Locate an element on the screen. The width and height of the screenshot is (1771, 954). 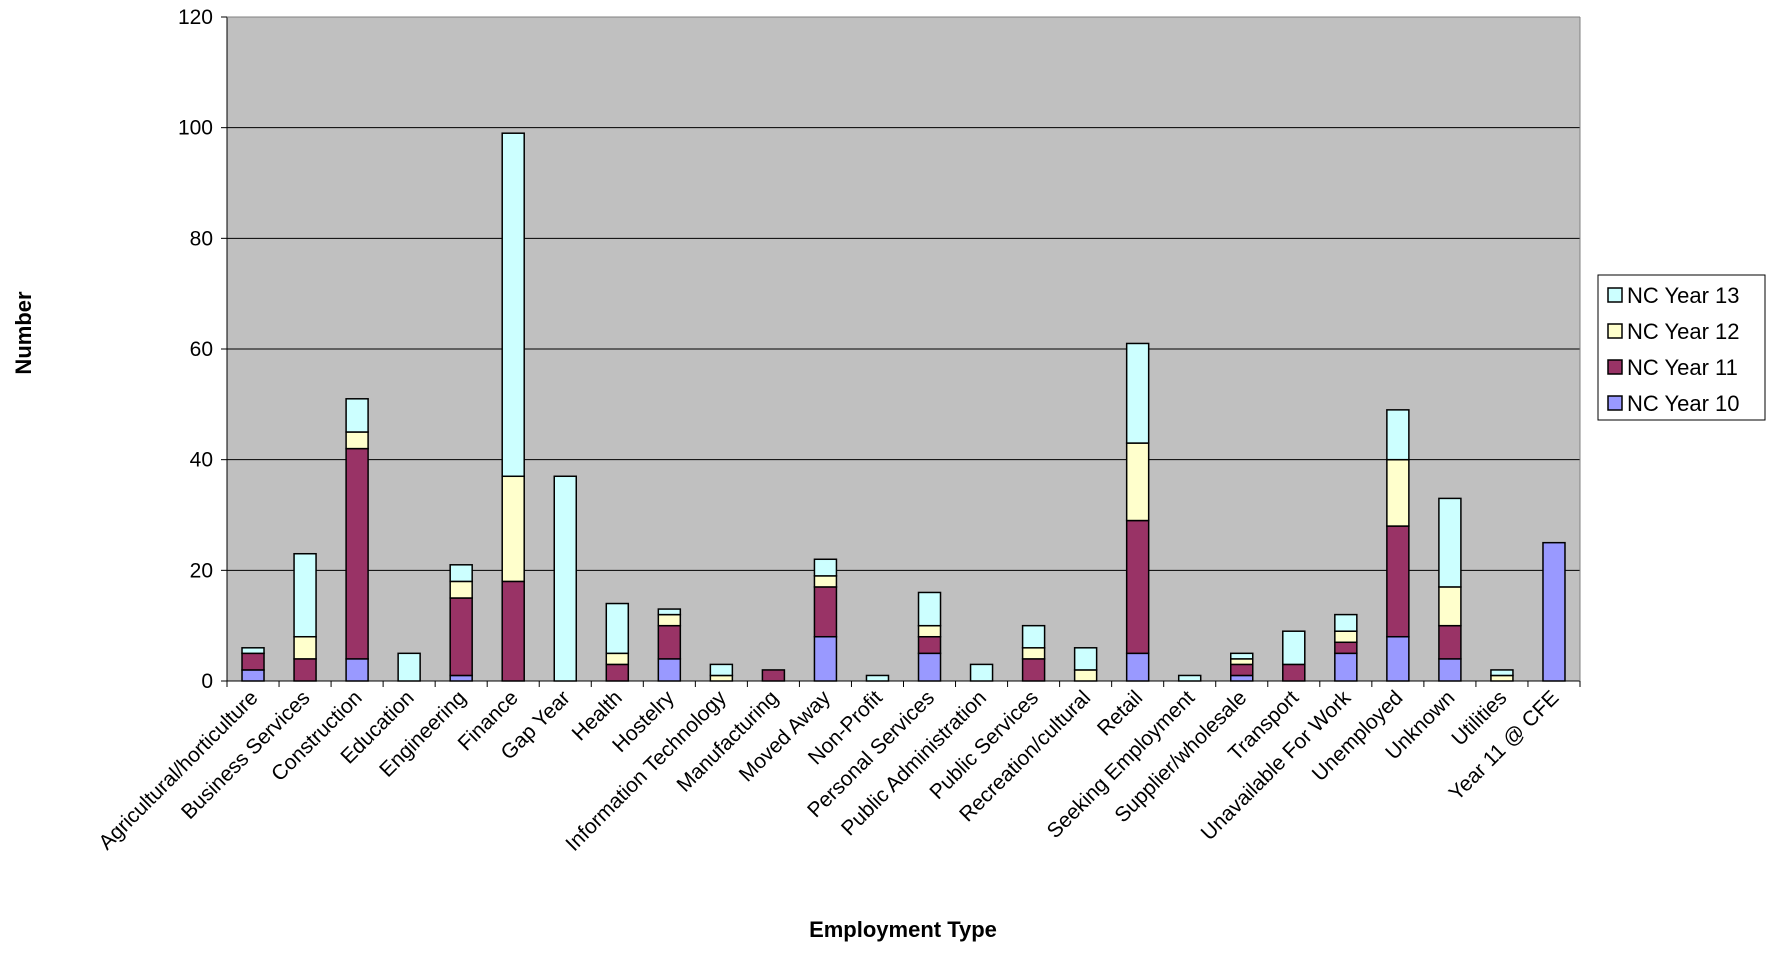
y-tick-label: 20 is located at coordinates (201, 570).